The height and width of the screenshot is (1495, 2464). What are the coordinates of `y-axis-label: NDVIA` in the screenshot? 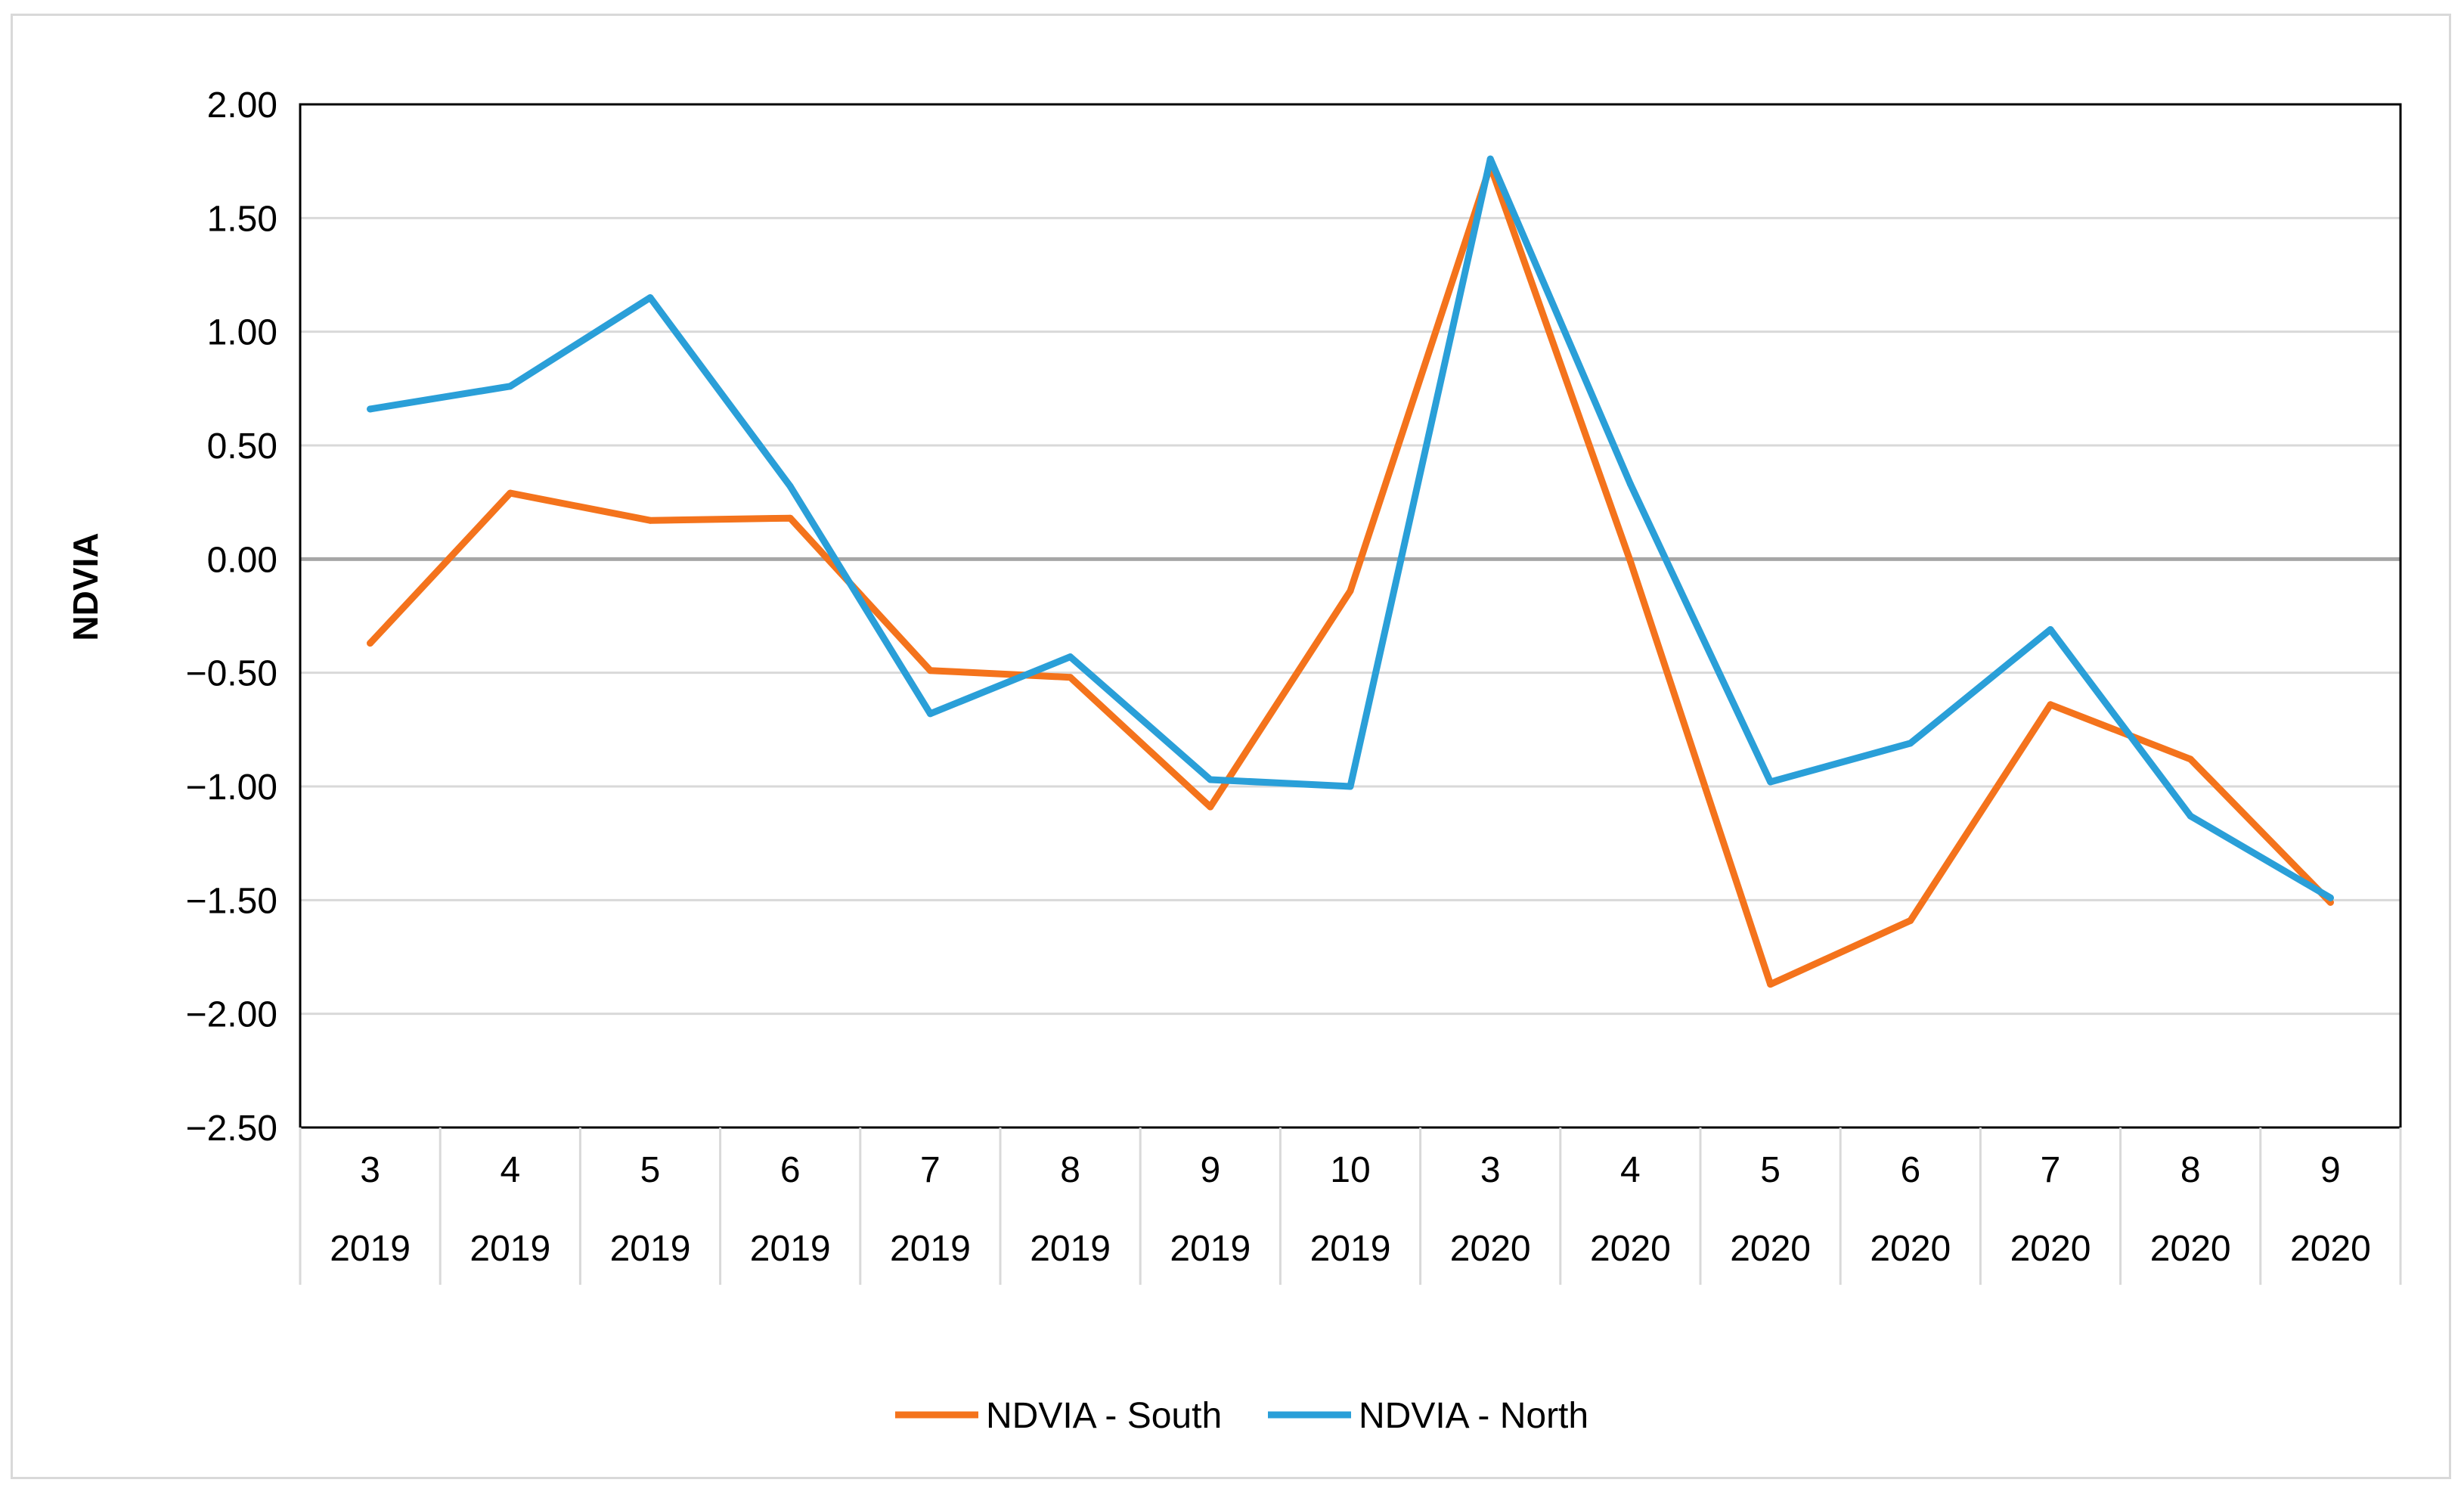 It's located at (85, 586).